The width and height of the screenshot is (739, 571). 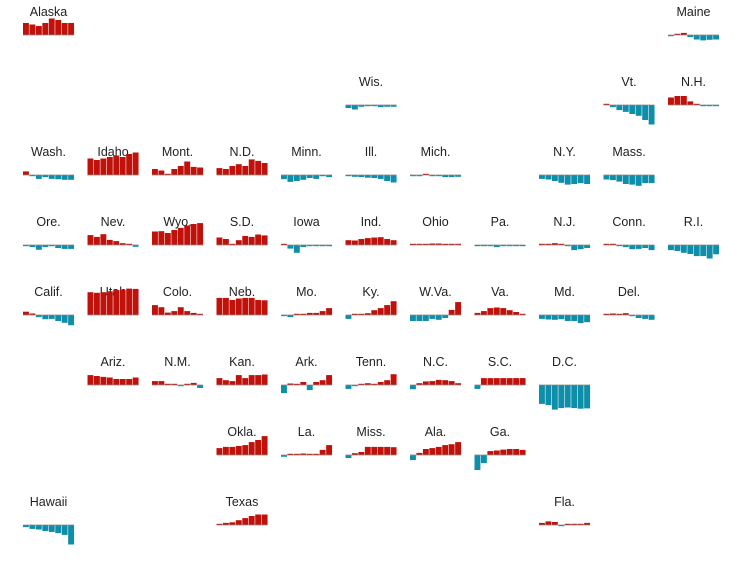 I want to click on state-tile-colo: Colo., so click(x=178, y=300).